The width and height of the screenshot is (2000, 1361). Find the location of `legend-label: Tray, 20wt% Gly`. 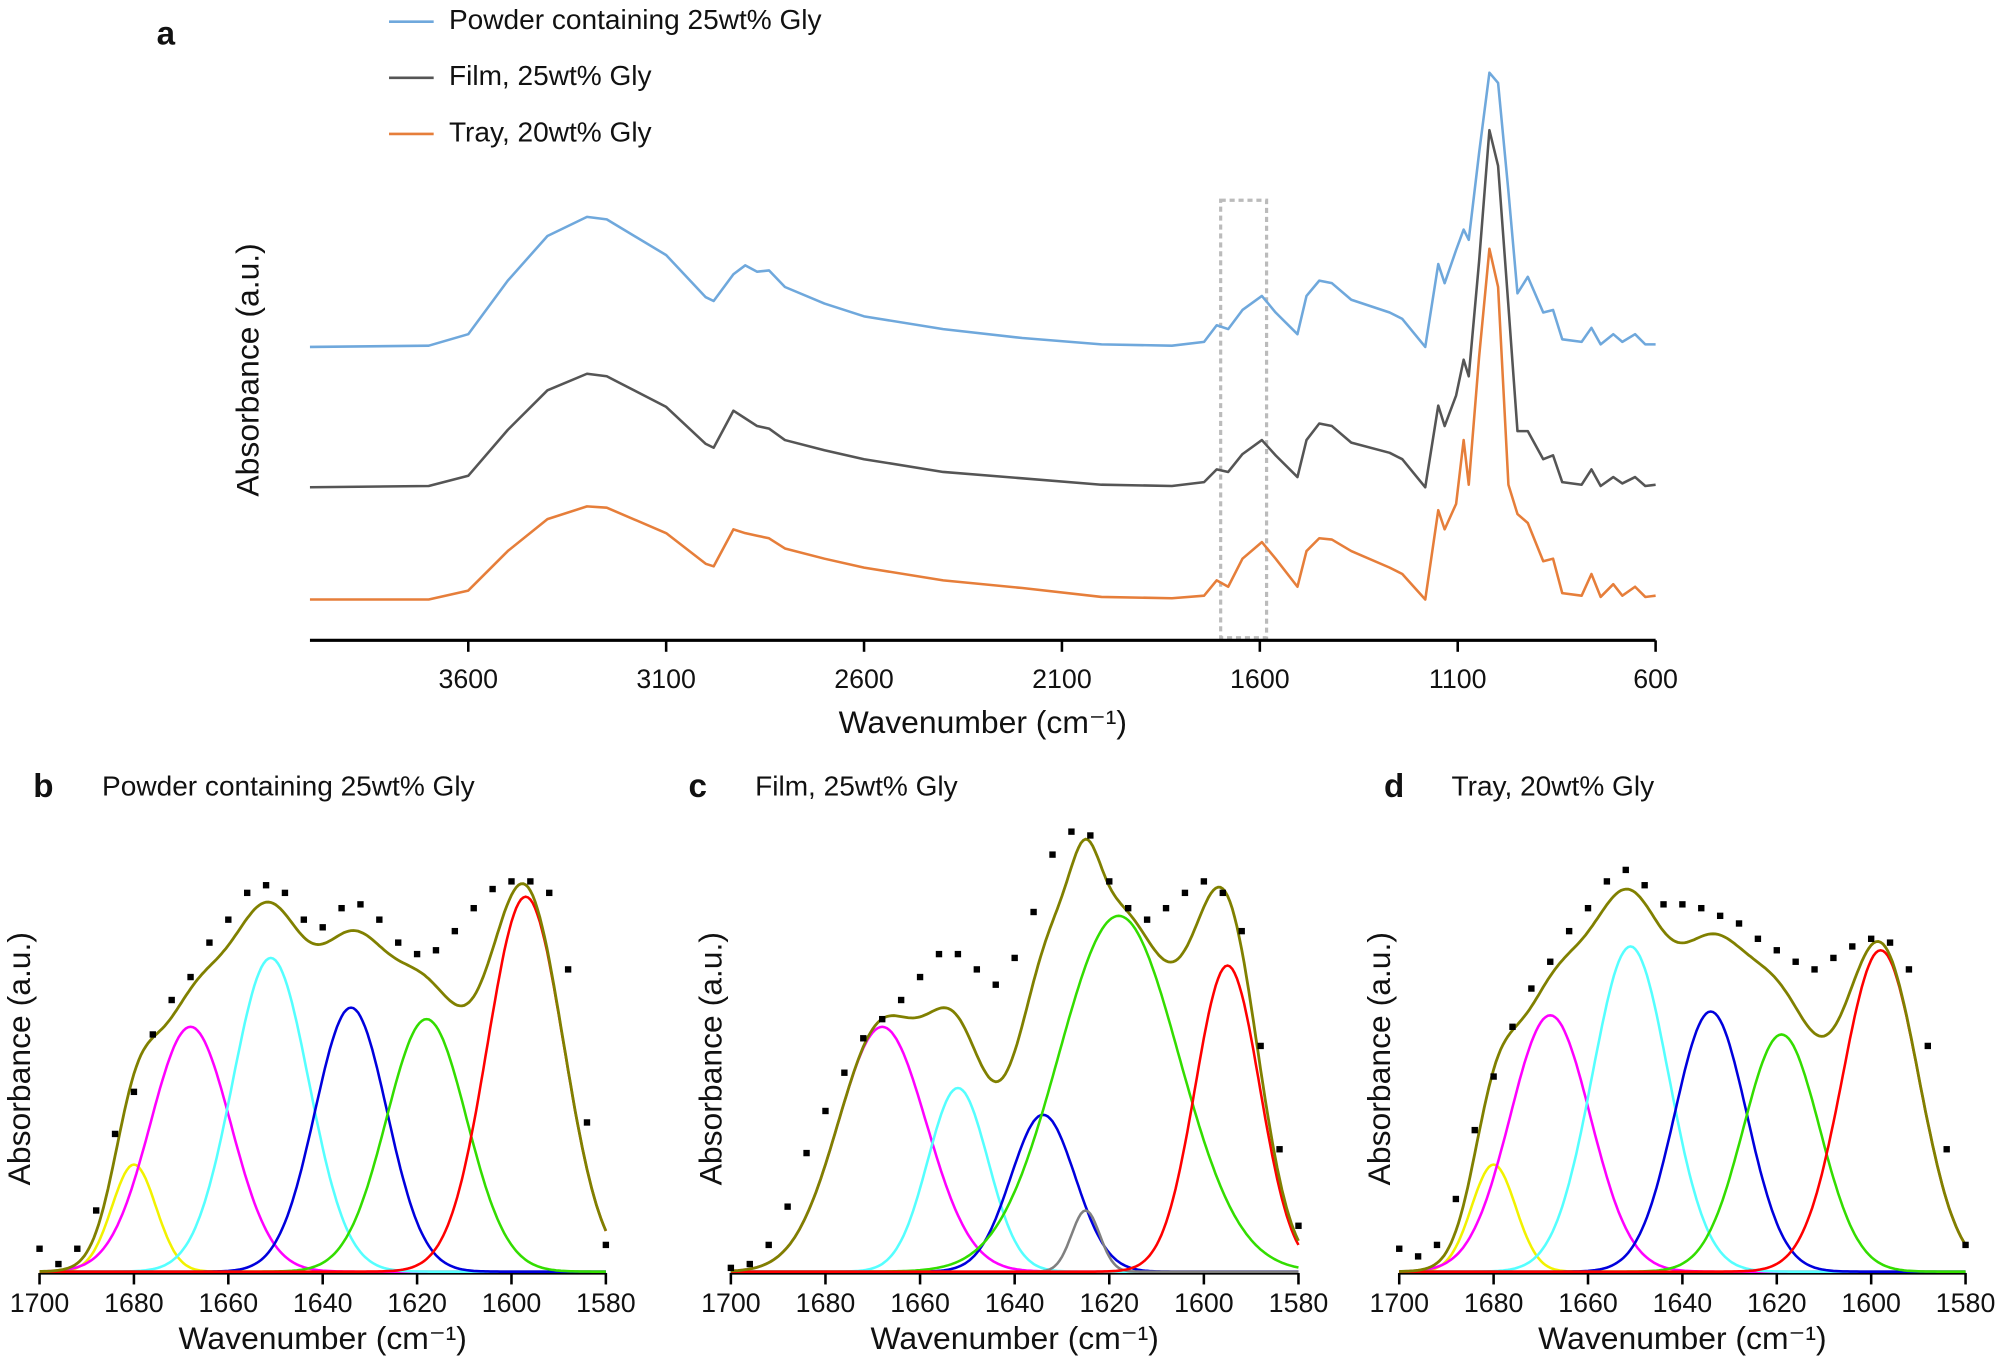

legend-label: Tray, 20wt% Gly is located at coordinates (550, 131).